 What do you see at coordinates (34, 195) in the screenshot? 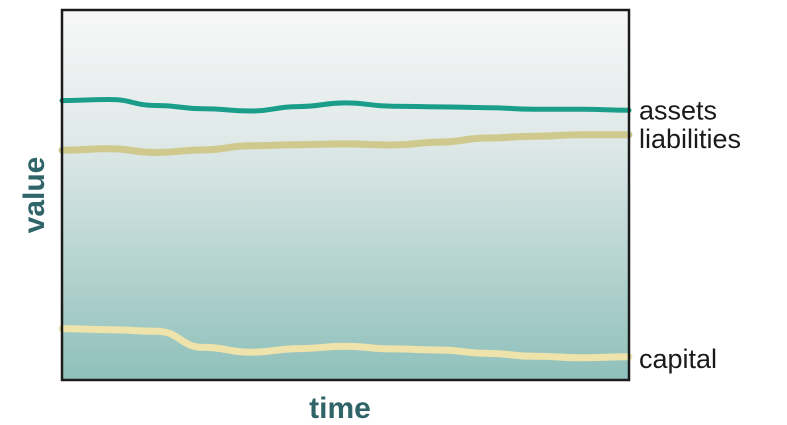
I see `y-axis-label: value` at bounding box center [34, 195].